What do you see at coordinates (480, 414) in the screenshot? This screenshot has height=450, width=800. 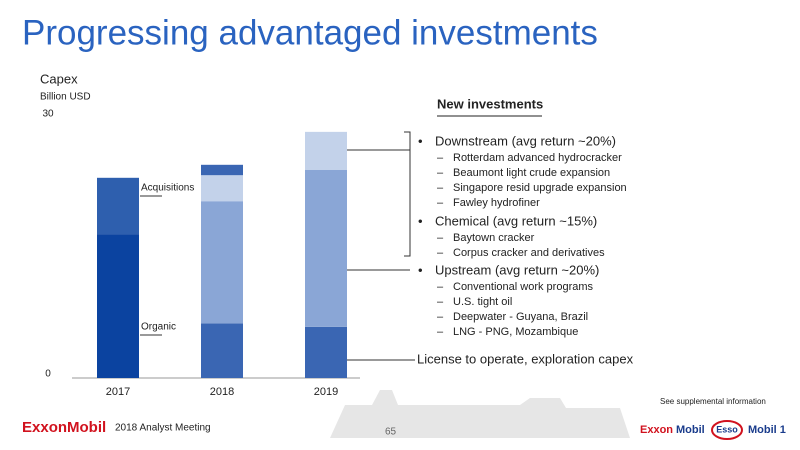 I see `ship-silhouette` at bounding box center [480, 414].